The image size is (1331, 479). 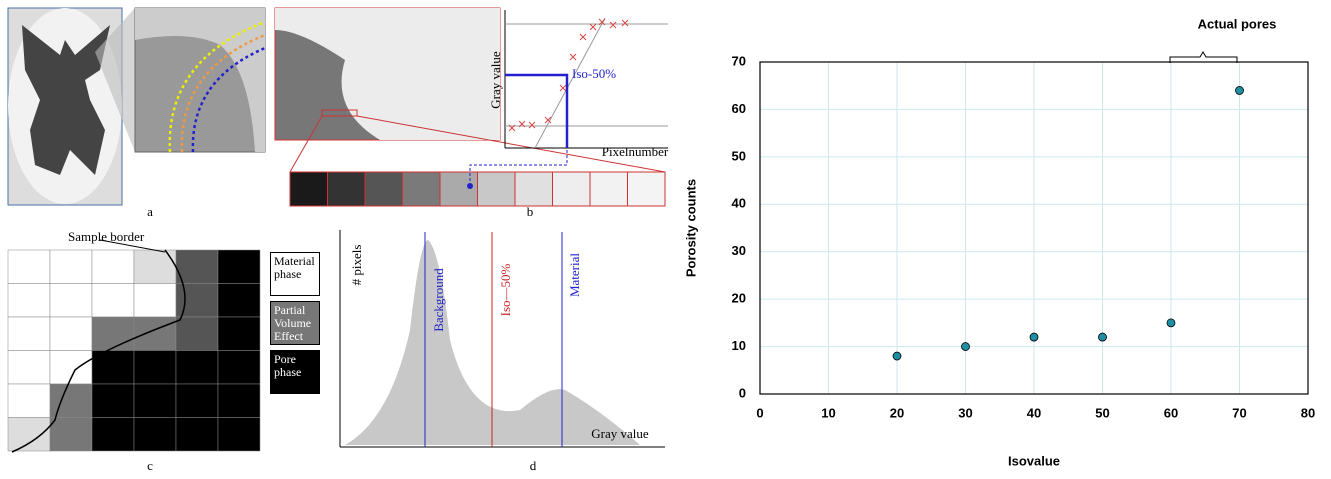 I want to click on contour-orange, so click(x=223, y=93).